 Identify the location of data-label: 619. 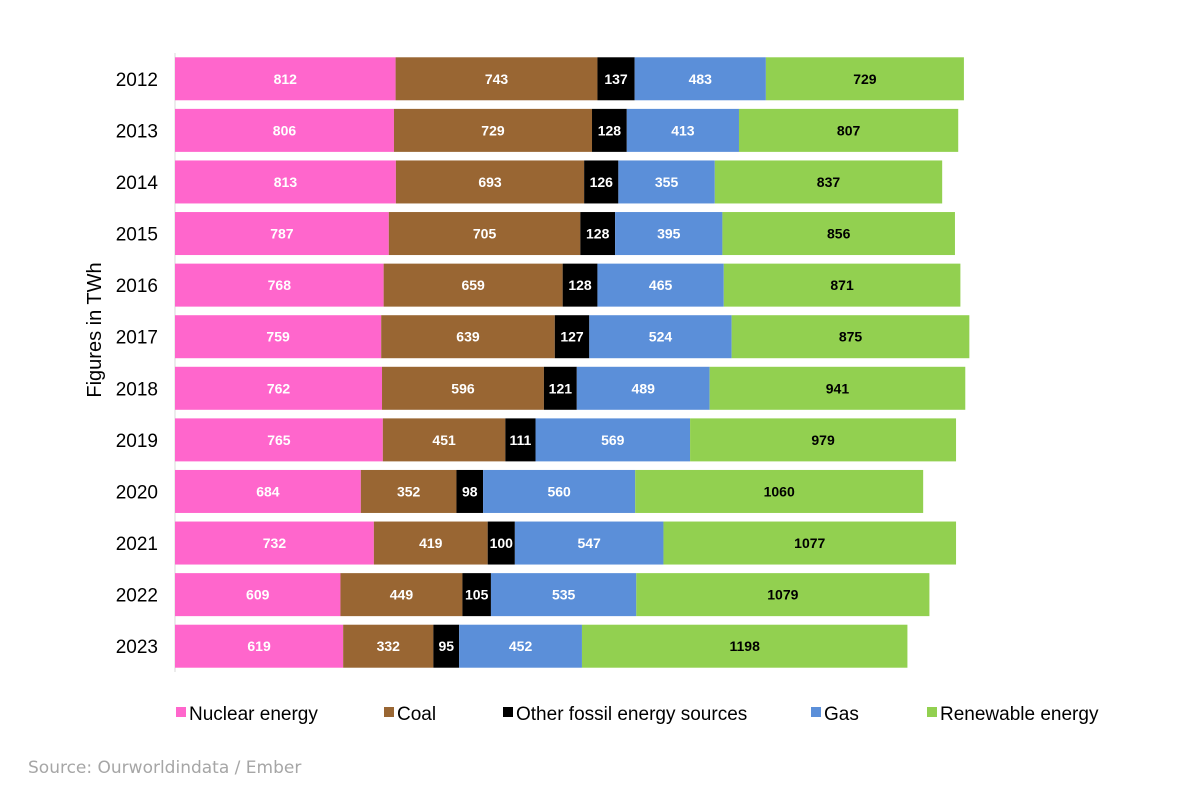
(259, 646).